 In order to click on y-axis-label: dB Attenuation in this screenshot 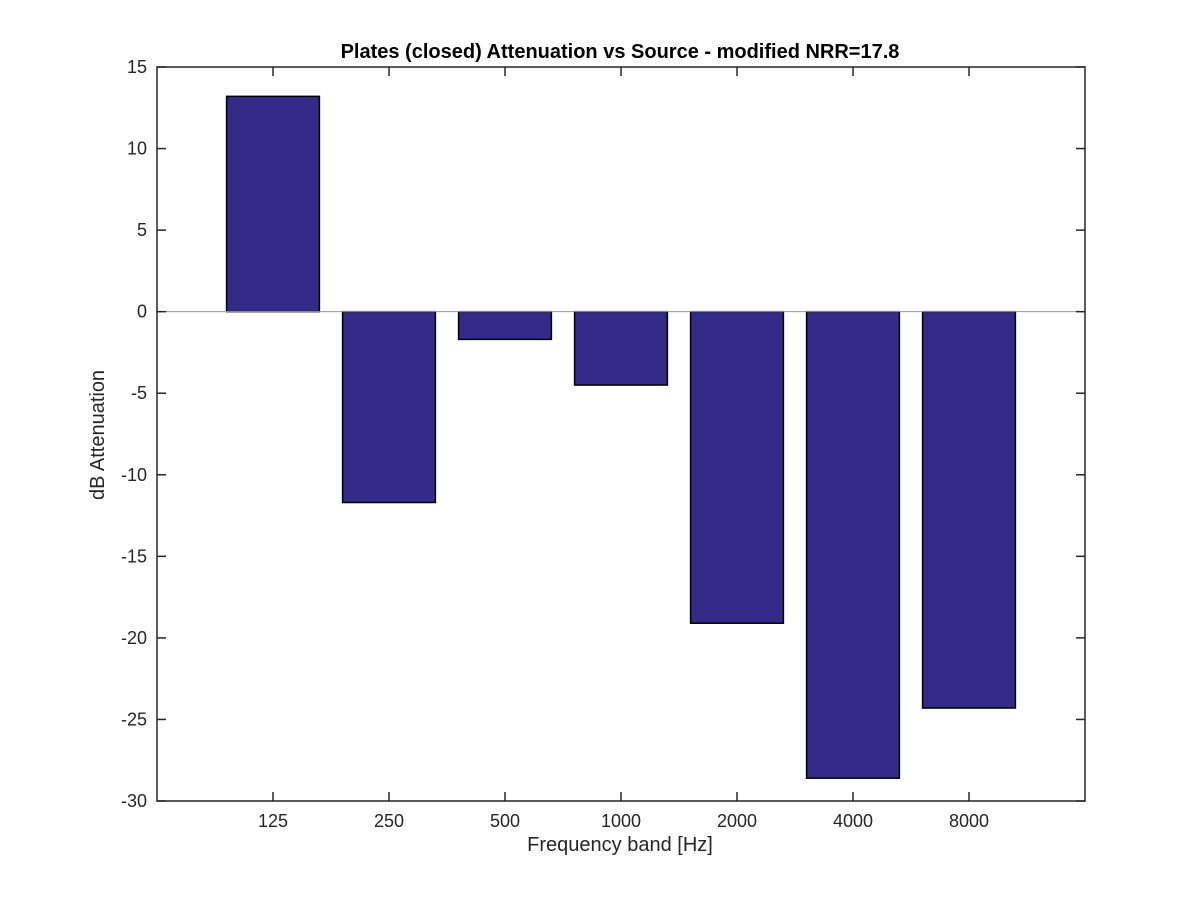, I will do `click(98, 435)`.